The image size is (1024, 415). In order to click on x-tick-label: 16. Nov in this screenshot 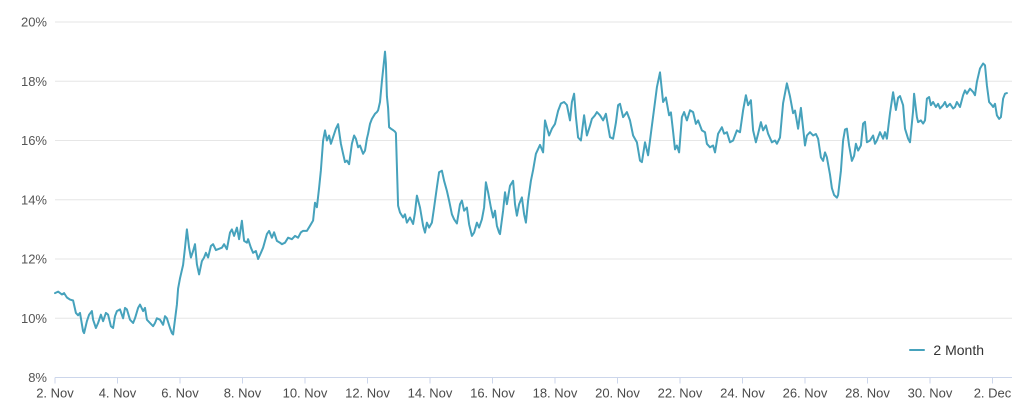, I will do `click(492, 393)`.